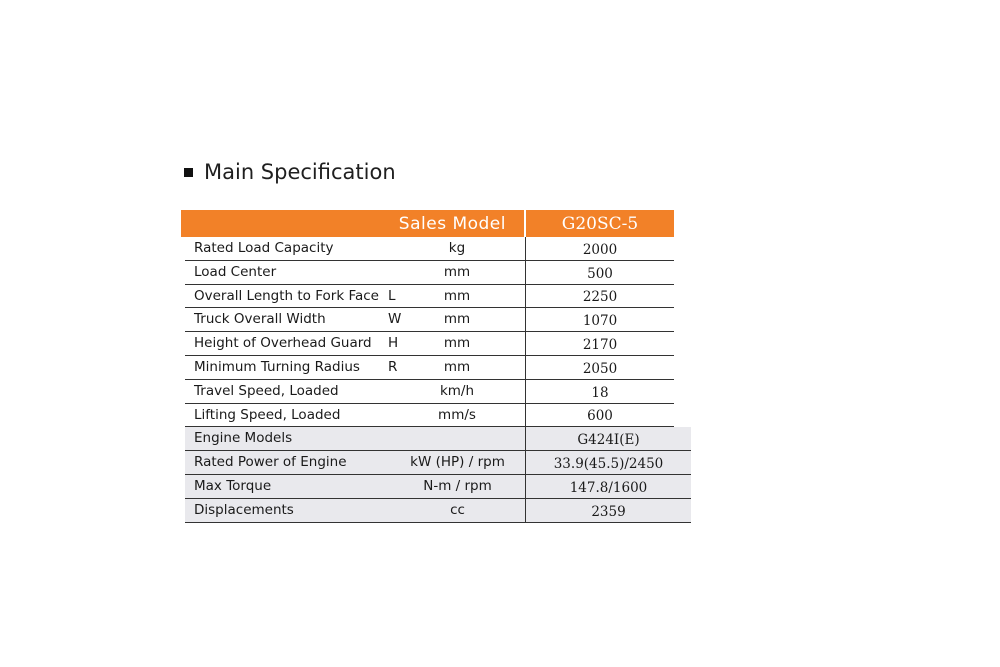 The width and height of the screenshot is (1000, 667). I want to click on row-label: Engine Models, so click(243, 438).